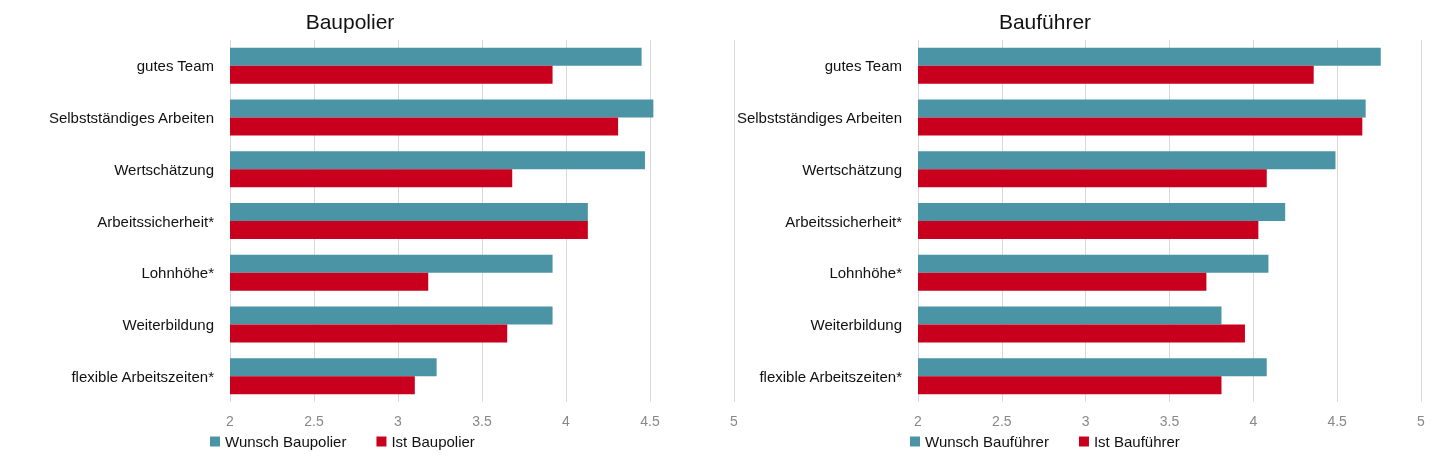 The width and height of the screenshot is (1434, 456). I want to click on legend-label: Wunsch Baupolier, so click(286, 441).